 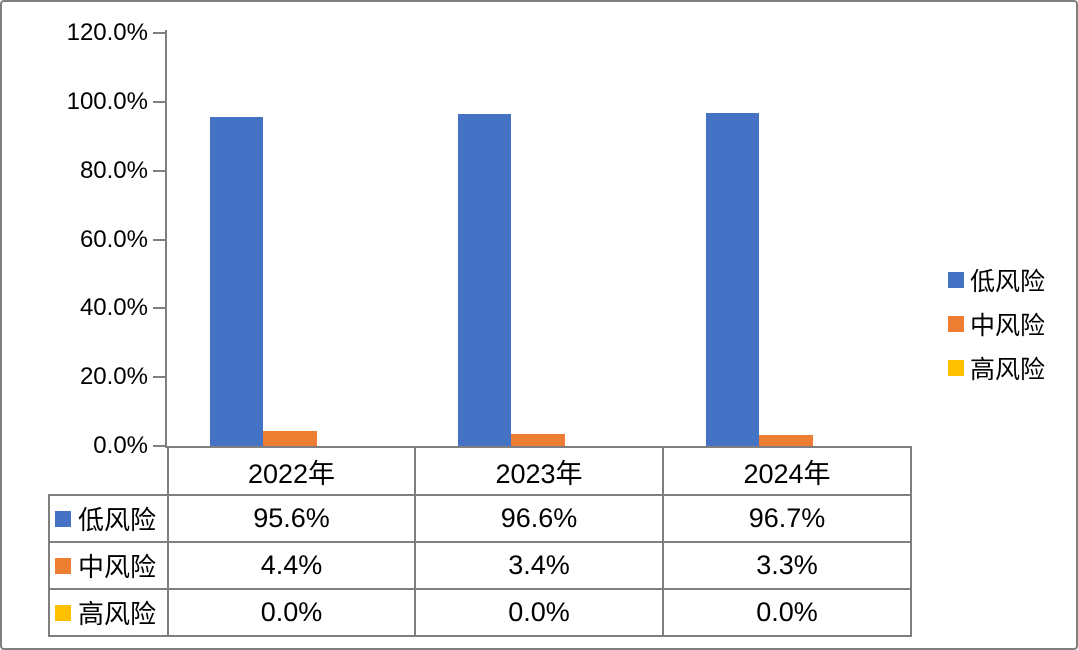 I want to click on table-series-label-cell: 高风险, so click(x=108, y=612).